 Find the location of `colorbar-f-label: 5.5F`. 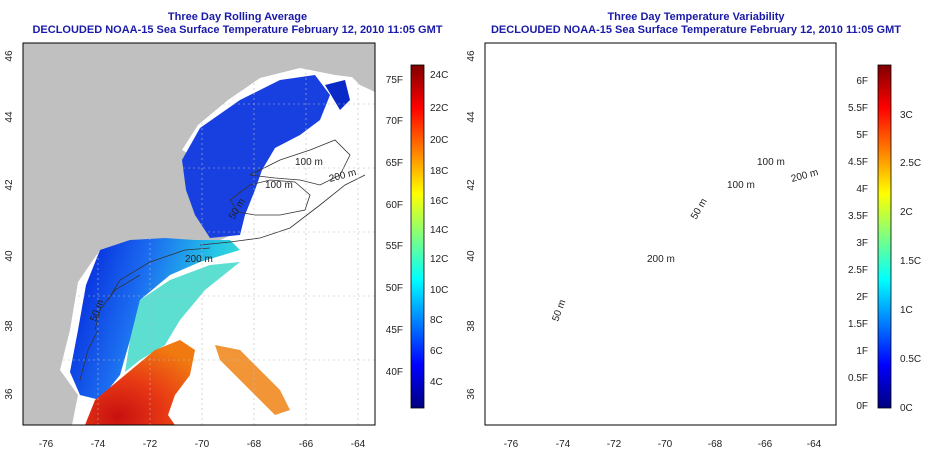

colorbar-f-label: 5.5F is located at coordinates (858, 108).